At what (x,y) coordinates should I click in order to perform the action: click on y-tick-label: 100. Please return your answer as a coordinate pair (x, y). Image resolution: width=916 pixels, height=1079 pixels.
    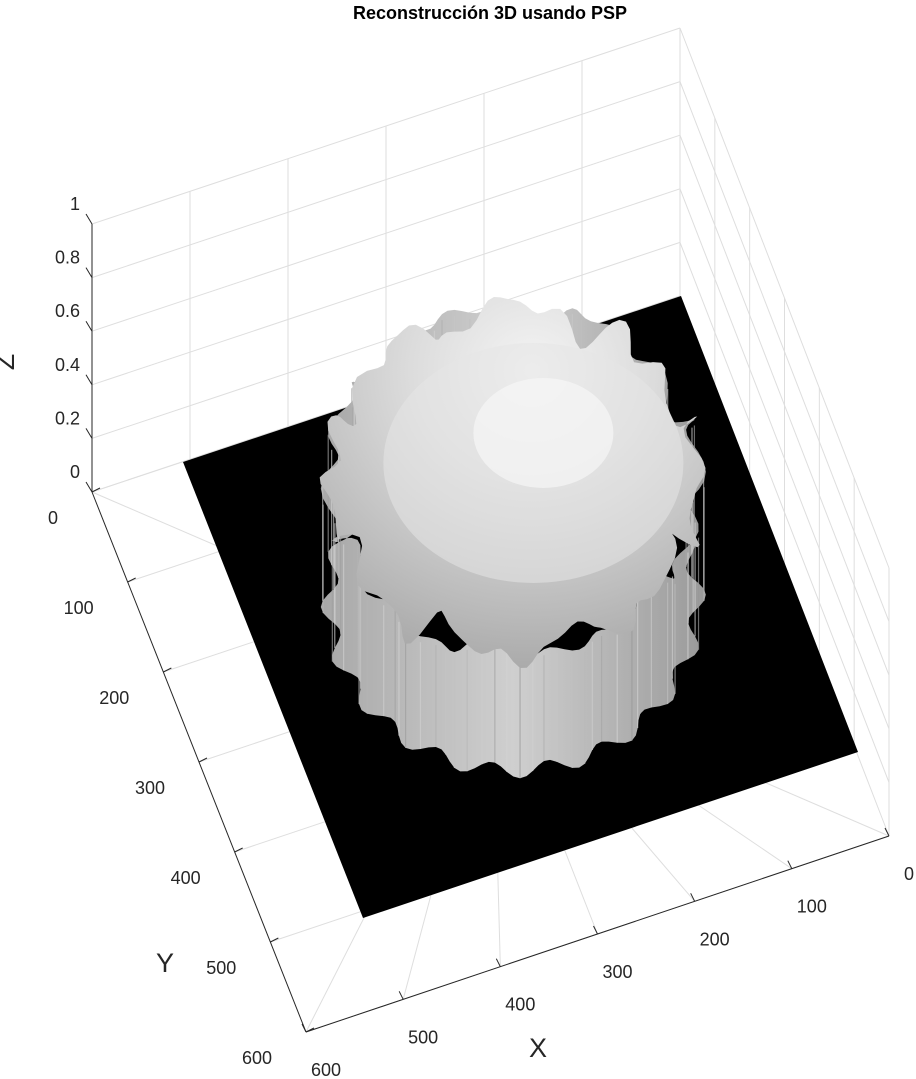
    Looking at the image, I should click on (79, 608).